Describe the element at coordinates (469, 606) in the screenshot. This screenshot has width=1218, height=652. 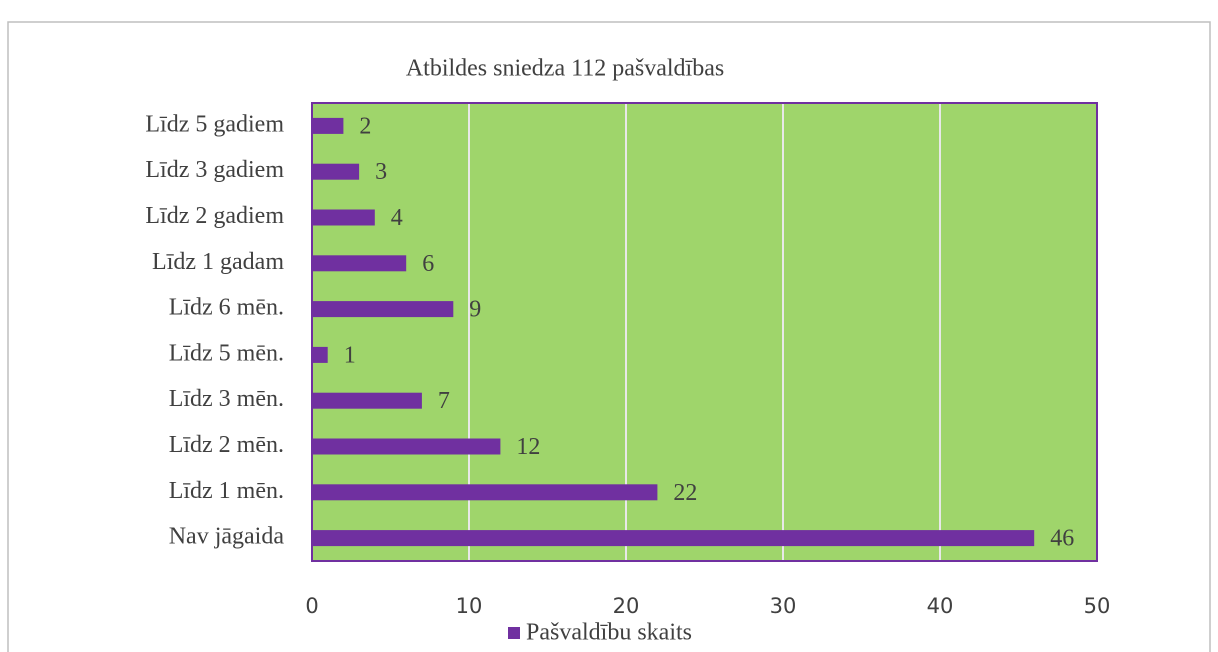
I see `x-tick-label: 10` at that location.